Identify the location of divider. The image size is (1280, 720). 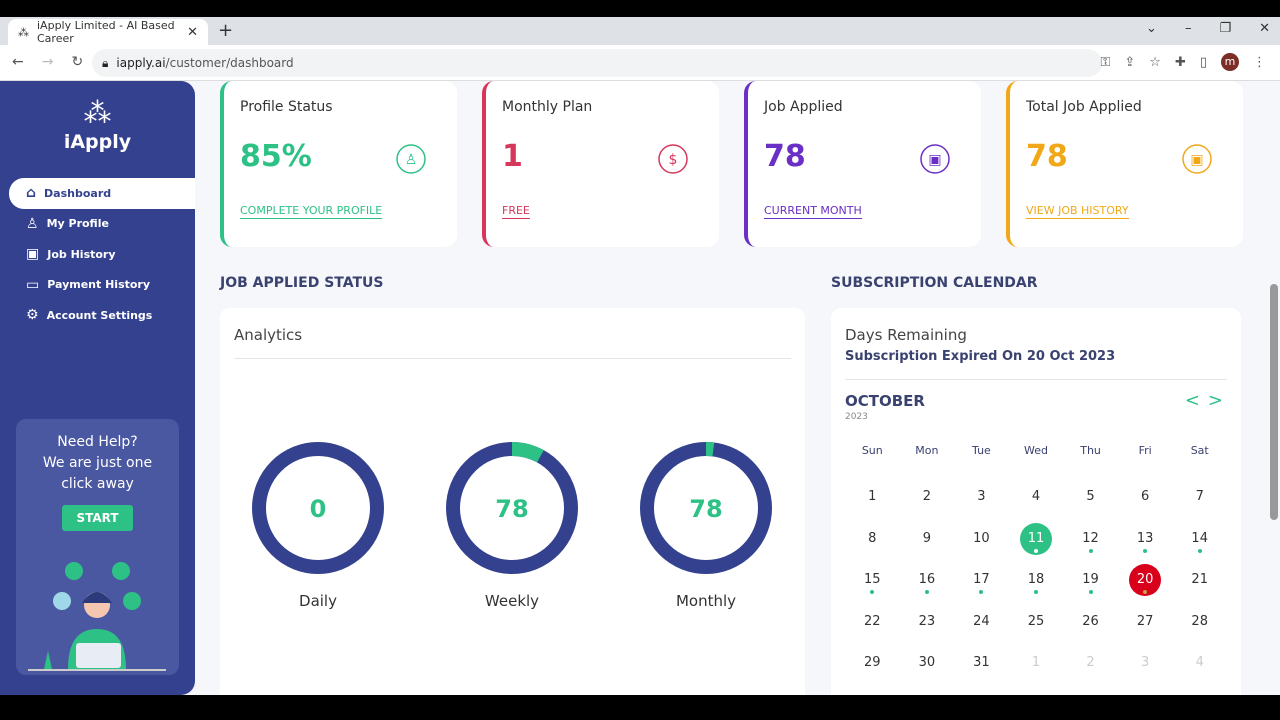
(512, 358).